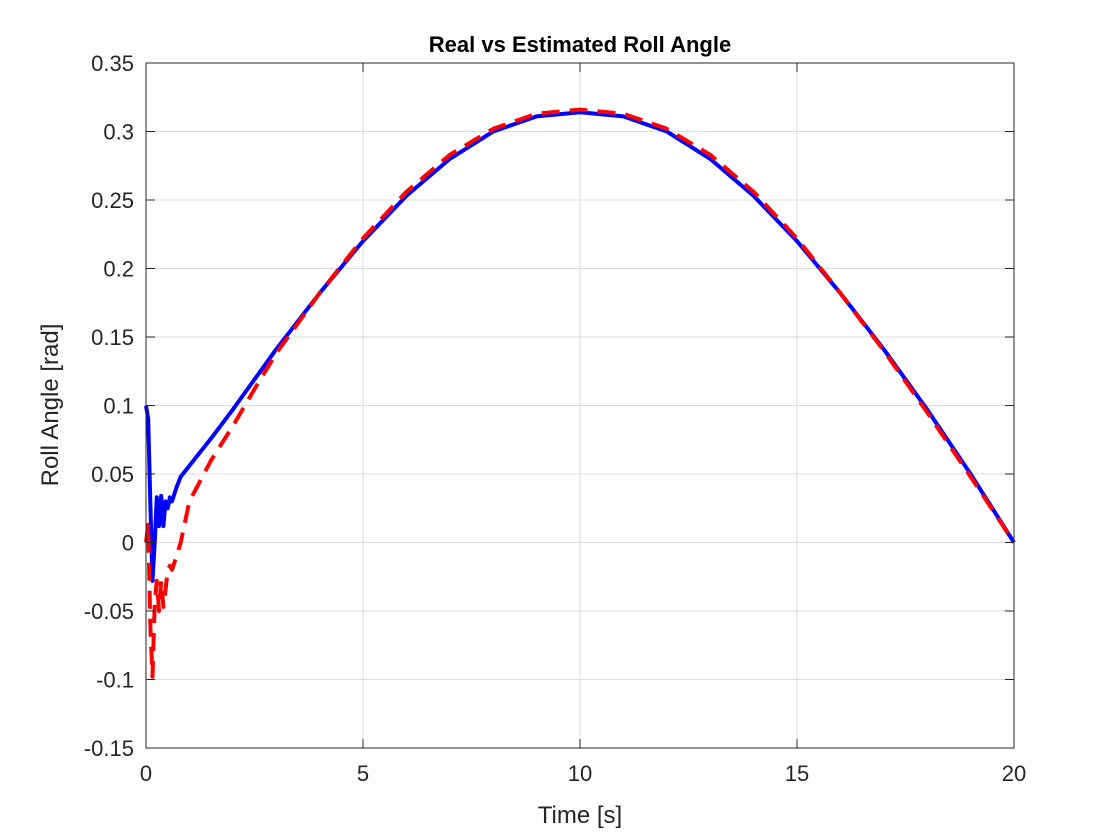 The image size is (1120, 840). What do you see at coordinates (112, 474) in the screenshot?
I see `y-tick-label: 0.05` at bounding box center [112, 474].